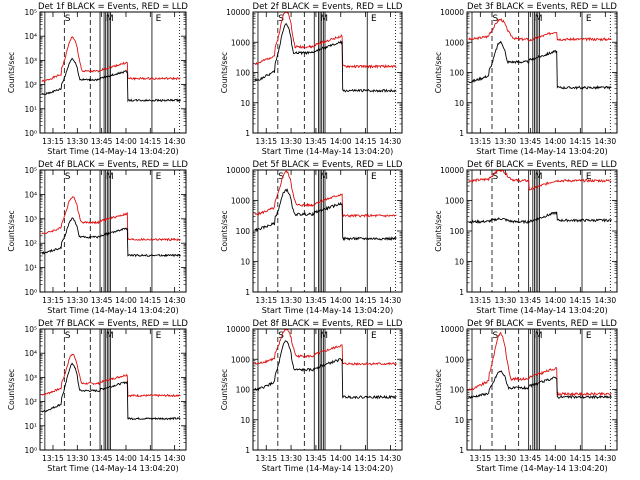 Image resolution: width=640 pixels, height=480 pixels. I want to click on chart-title: Det 9f BLACK = Events, RED = LLD, so click(542, 324).